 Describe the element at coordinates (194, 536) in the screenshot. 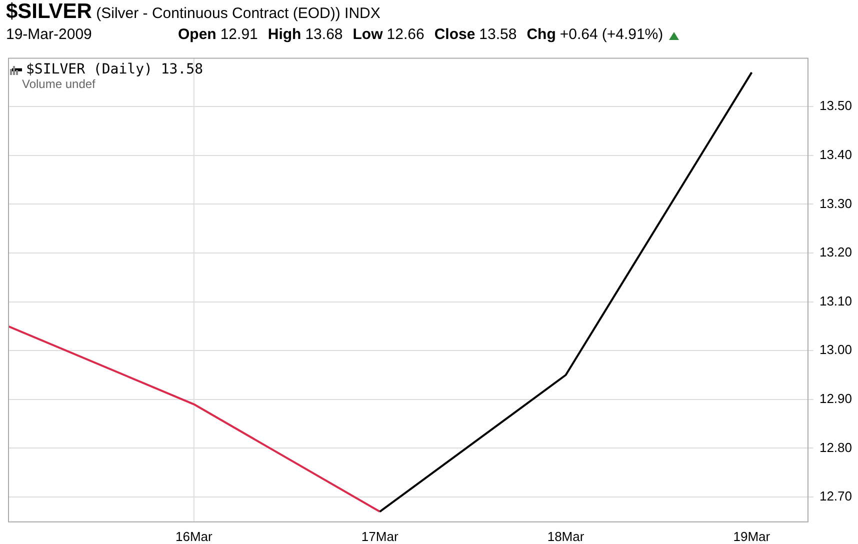

I see `x-tick-label: 16Mar` at that location.